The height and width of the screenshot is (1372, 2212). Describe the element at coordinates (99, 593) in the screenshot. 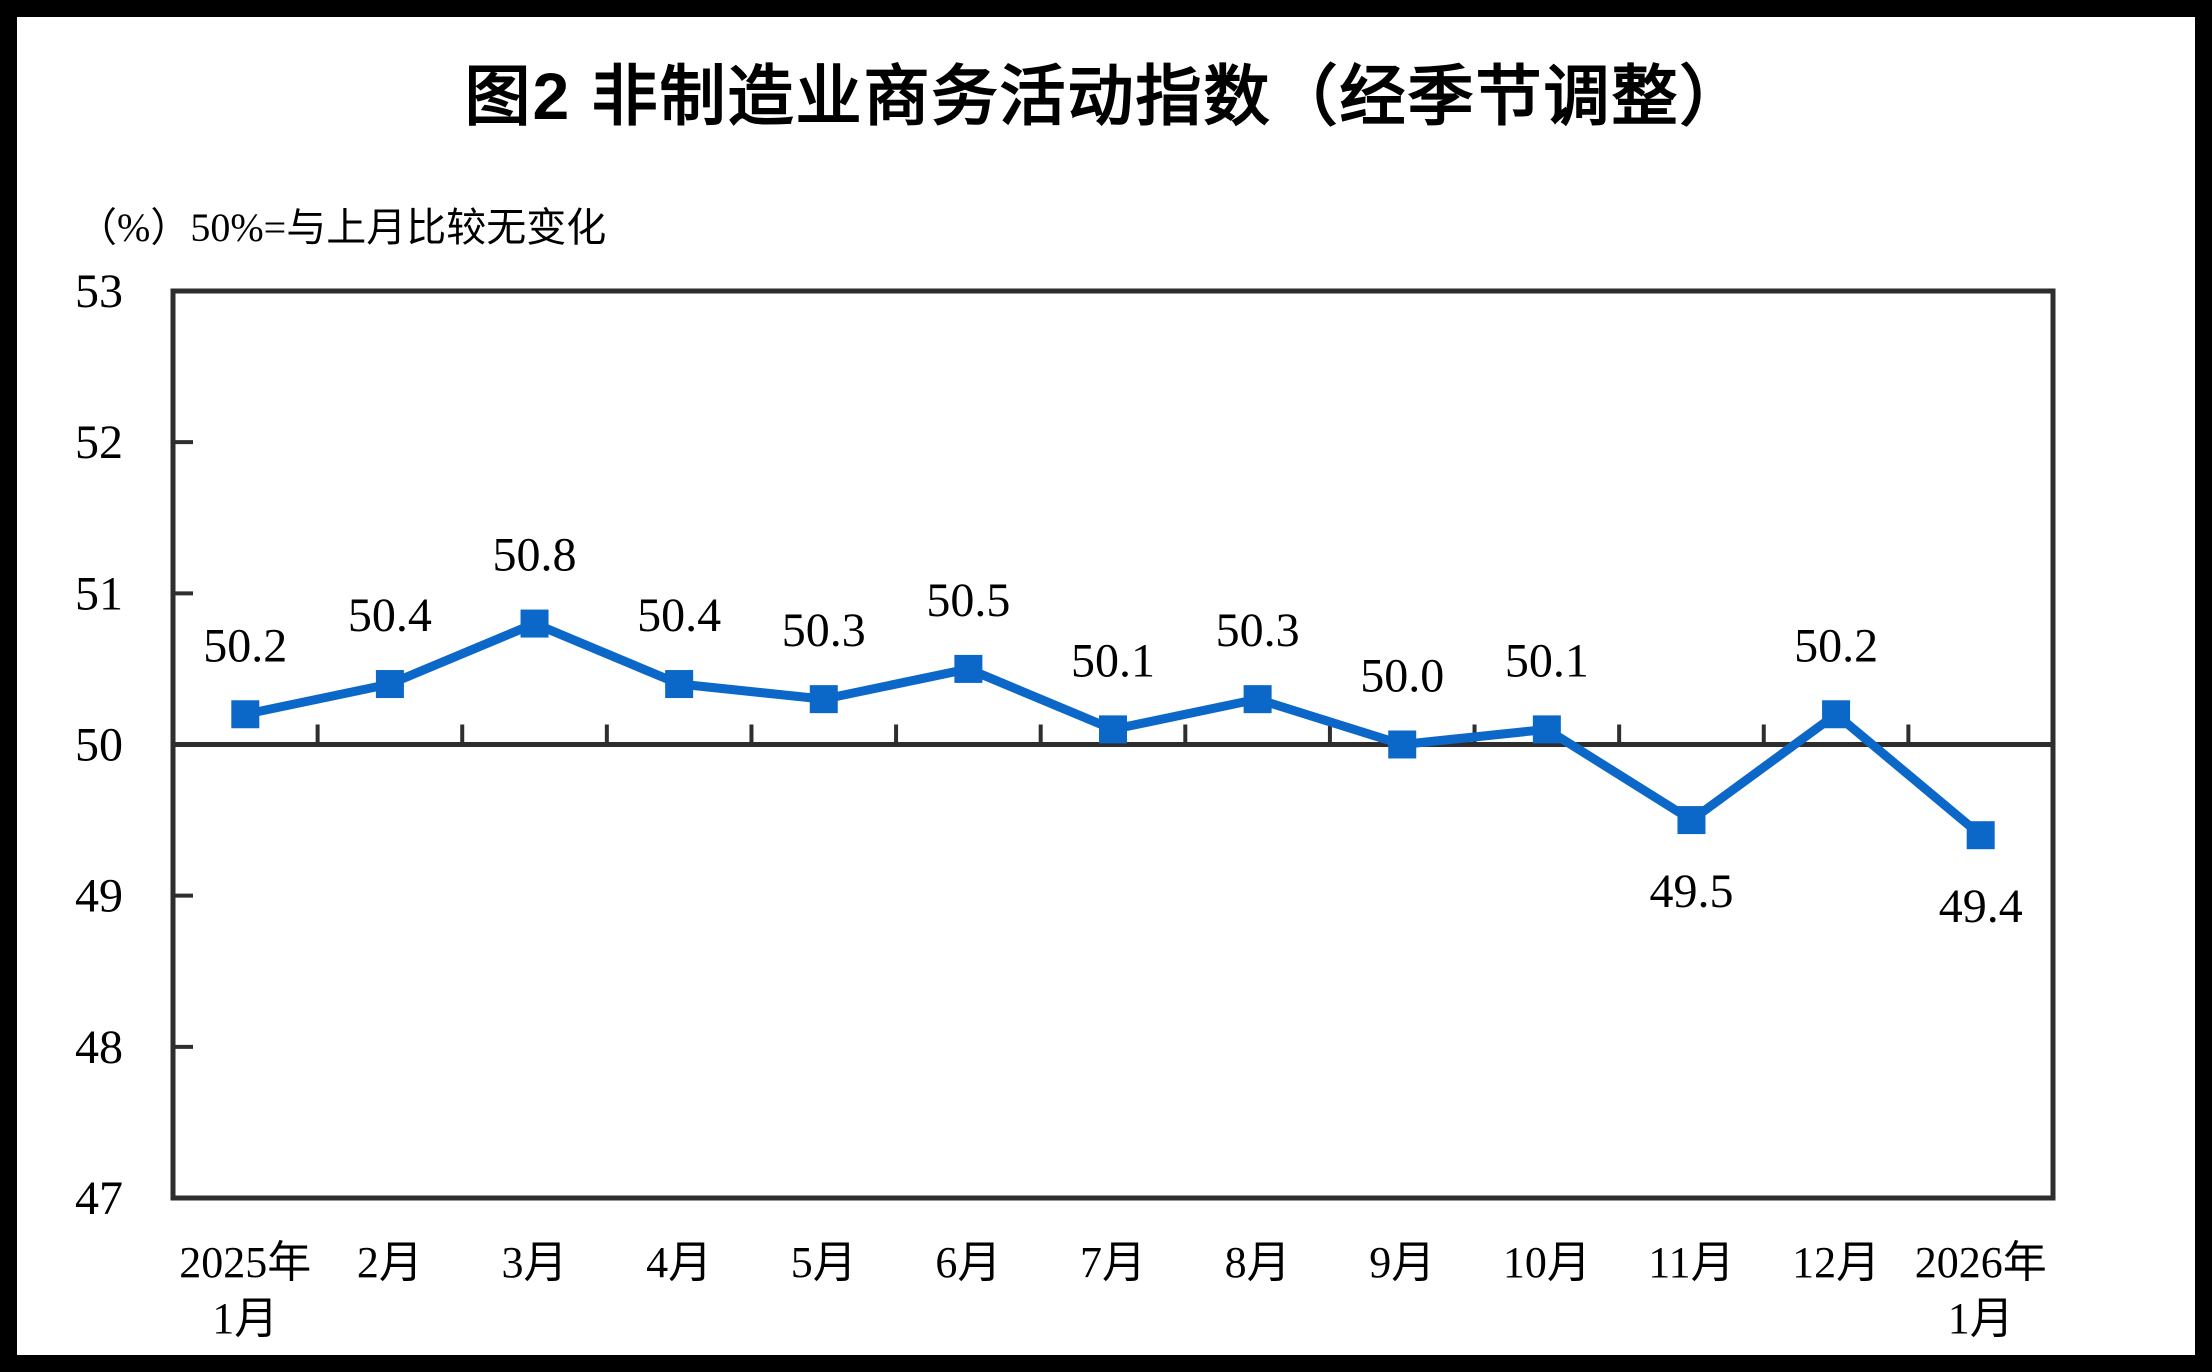

I see `y-axis-tick-label: 51` at that location.